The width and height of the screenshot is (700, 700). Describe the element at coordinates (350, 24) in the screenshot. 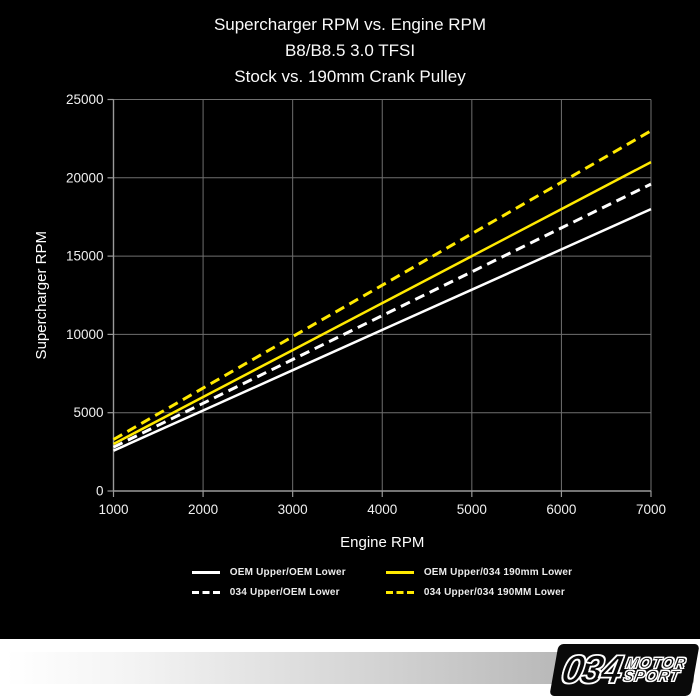

I see `chart-title-line1: Supercharger RPM vs. Engine RPM` at that location.